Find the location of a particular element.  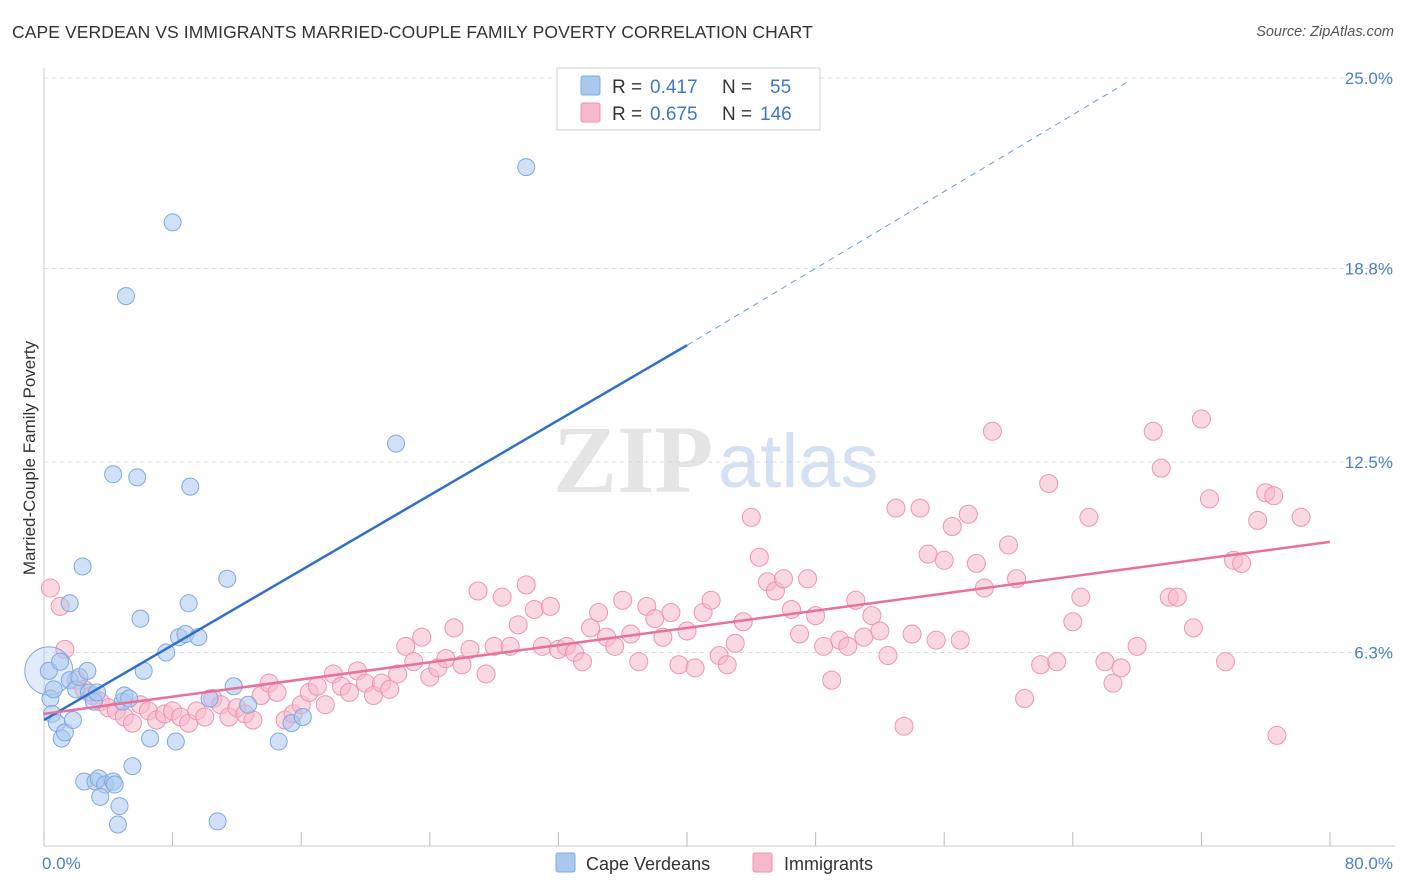

bottom-legend-cape-verdeans: Cape Verdeans is located at coordinates (648, 864).